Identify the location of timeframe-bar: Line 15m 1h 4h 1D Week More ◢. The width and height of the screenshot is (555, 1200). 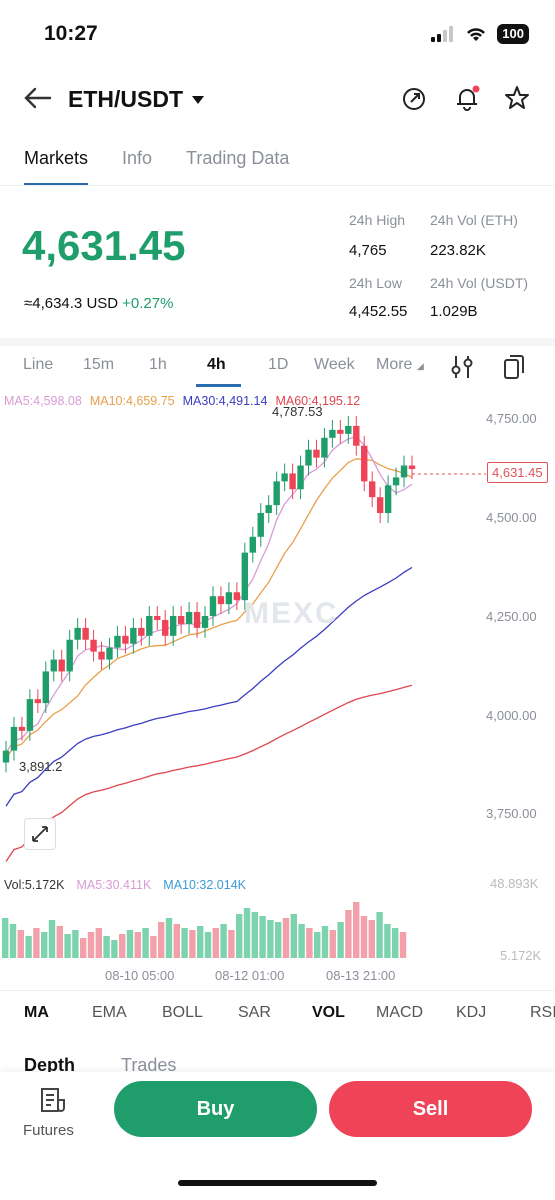
(277, 370).